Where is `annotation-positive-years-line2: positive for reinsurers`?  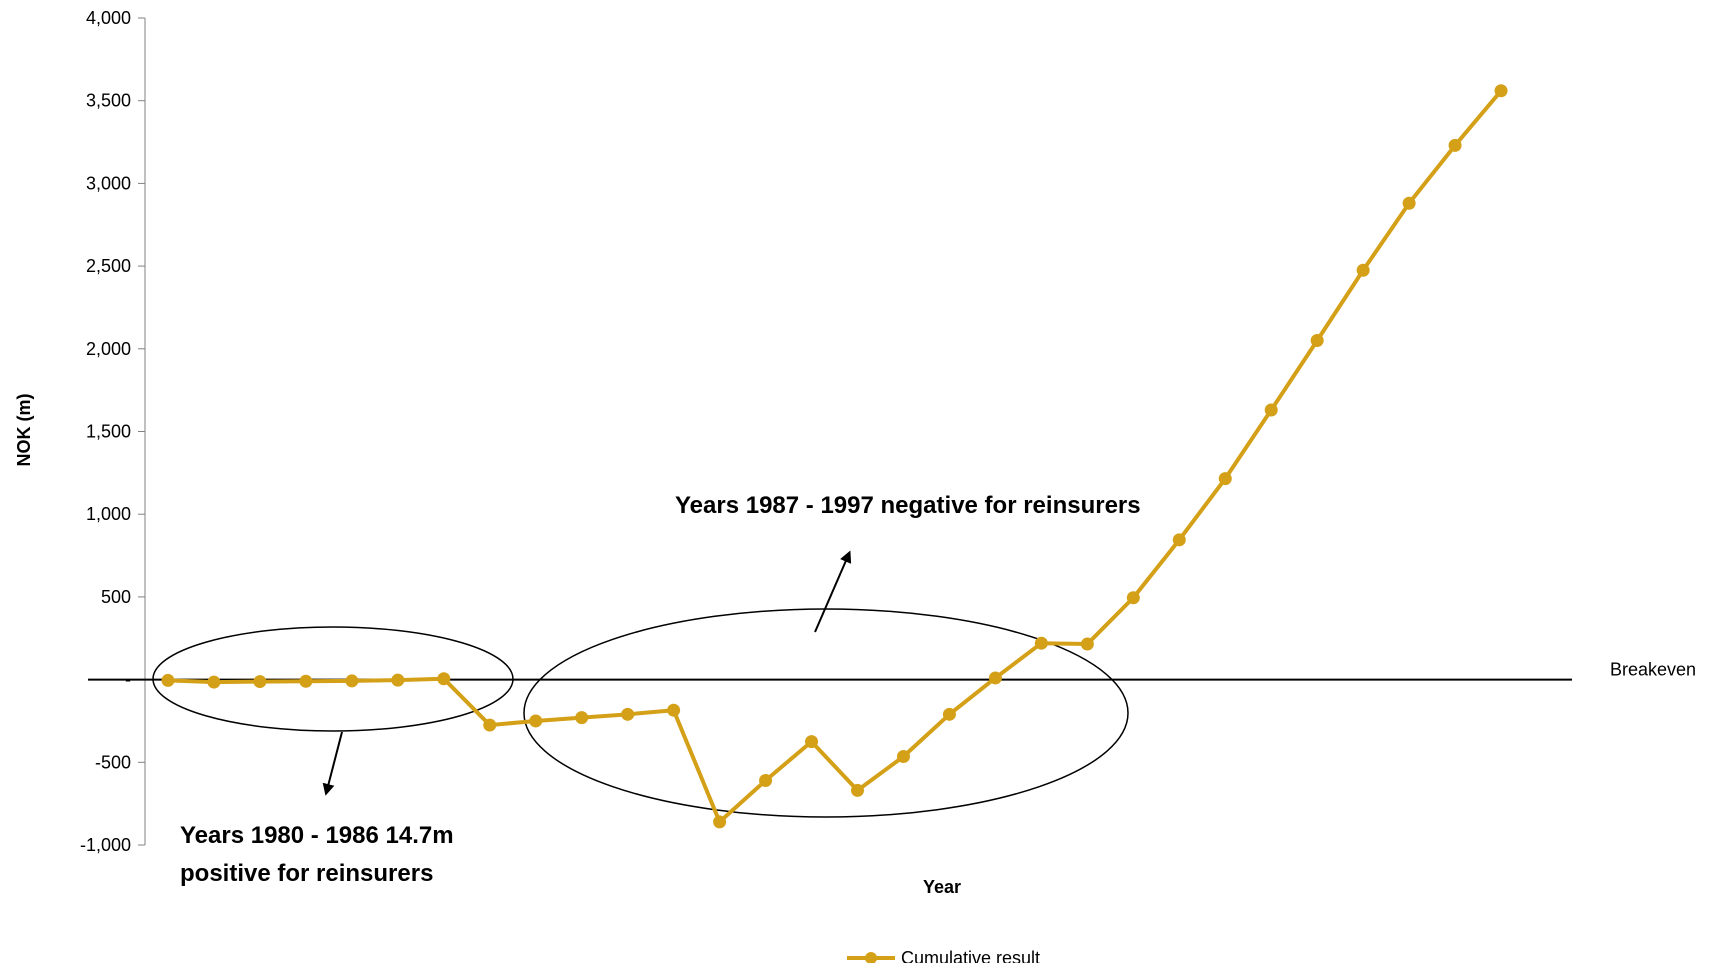 annotation-positive-years-line2: positive for reinsurers is located at coordinates (306, 873).